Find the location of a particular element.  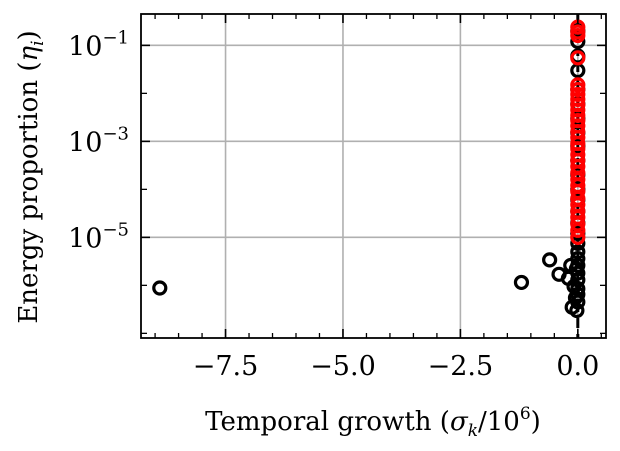

x-tick-label-2: −2.5 is located at coordinates (461, 366).